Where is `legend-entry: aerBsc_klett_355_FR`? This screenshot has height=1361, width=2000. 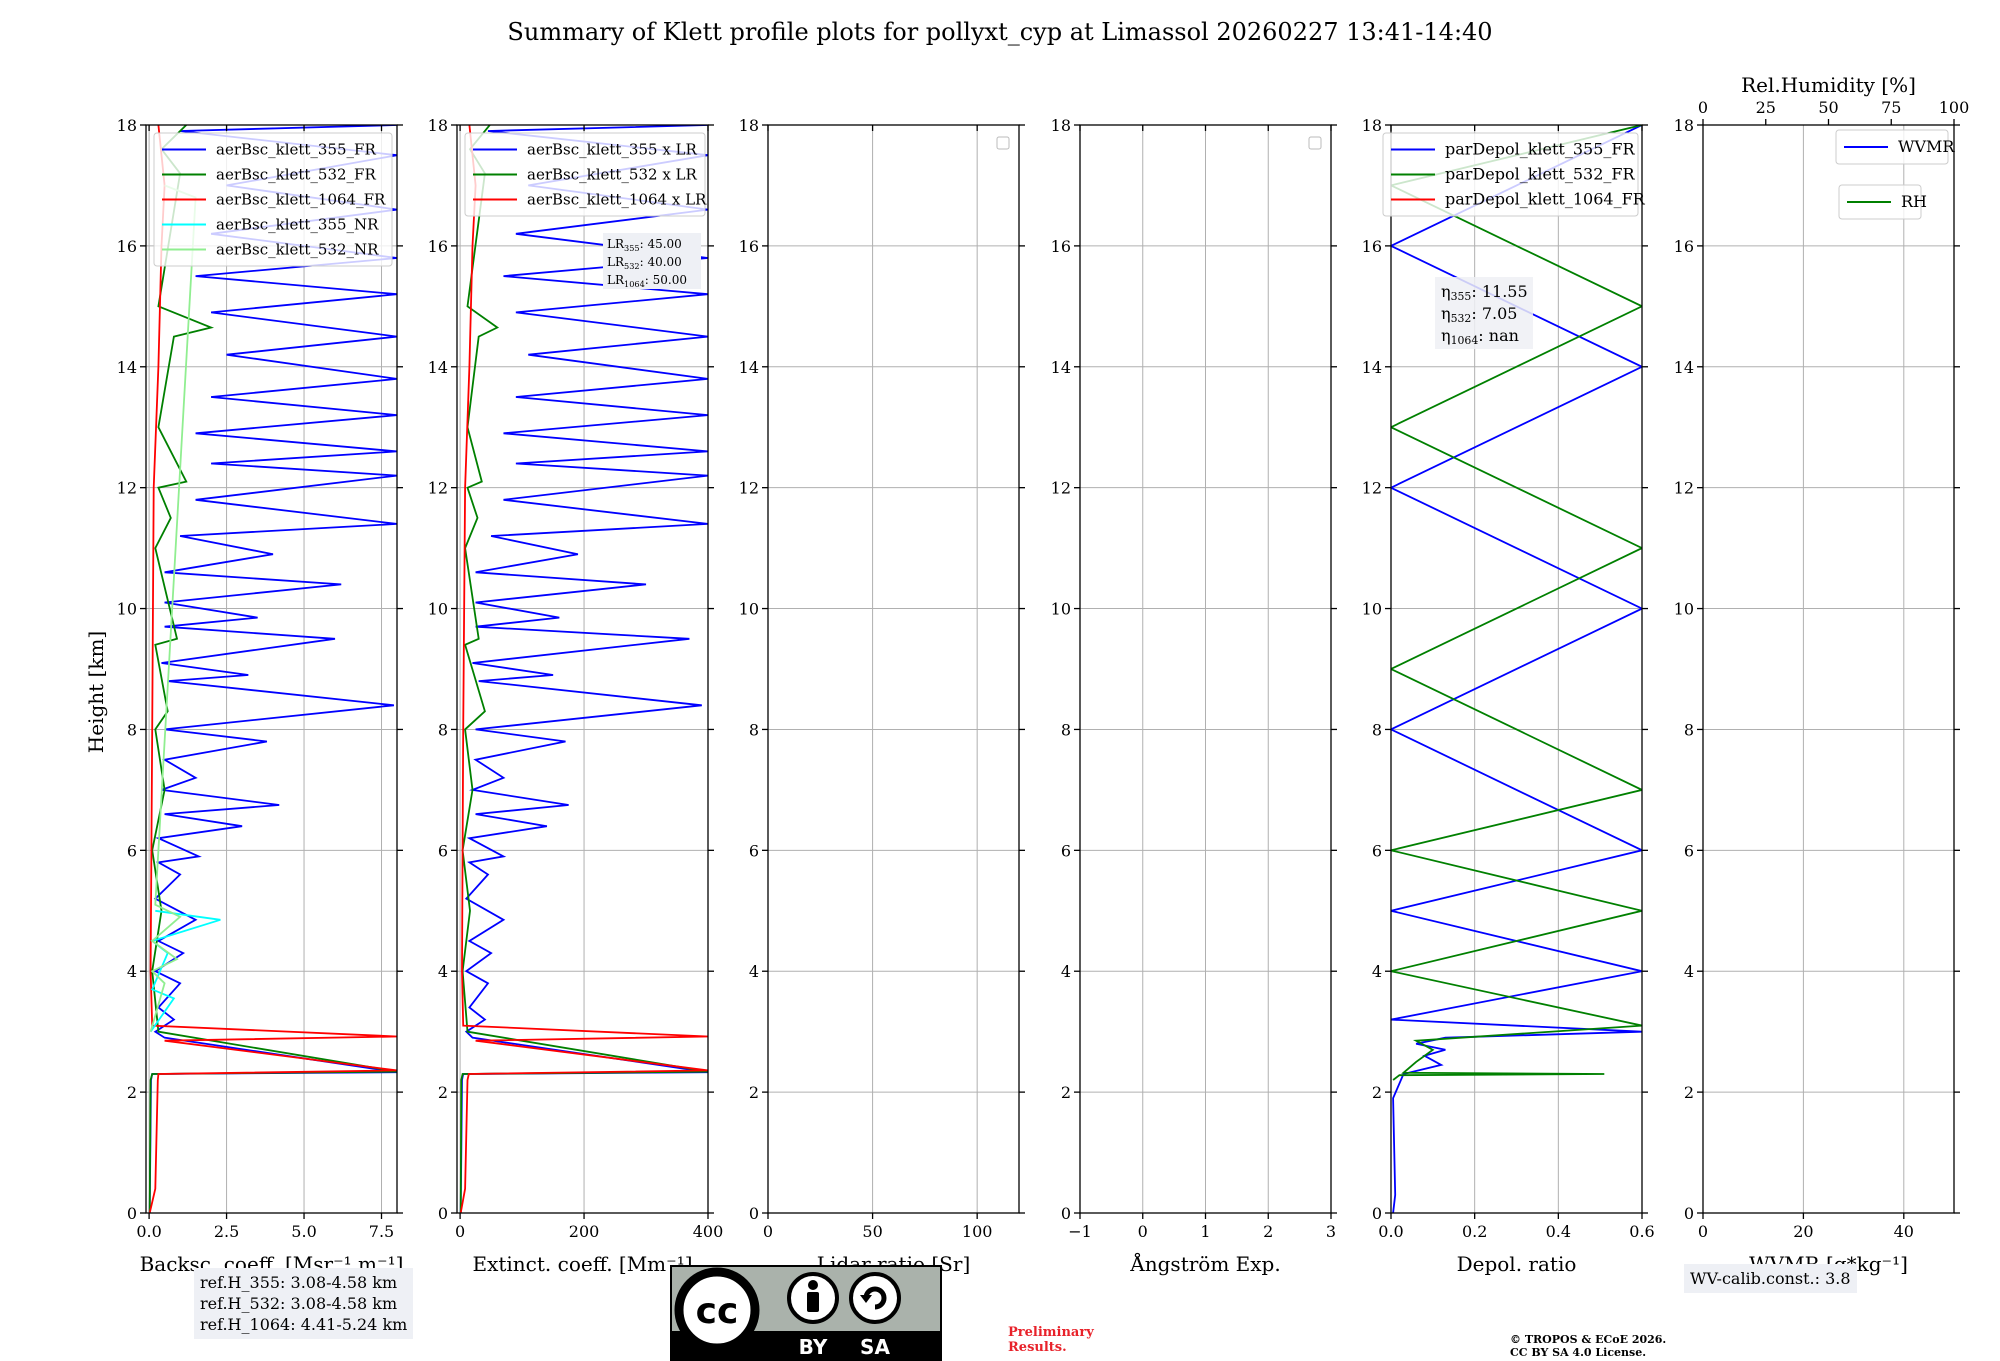
legend-entry: aerBsc_klett_355_FR is located at coordinates (296, 150).